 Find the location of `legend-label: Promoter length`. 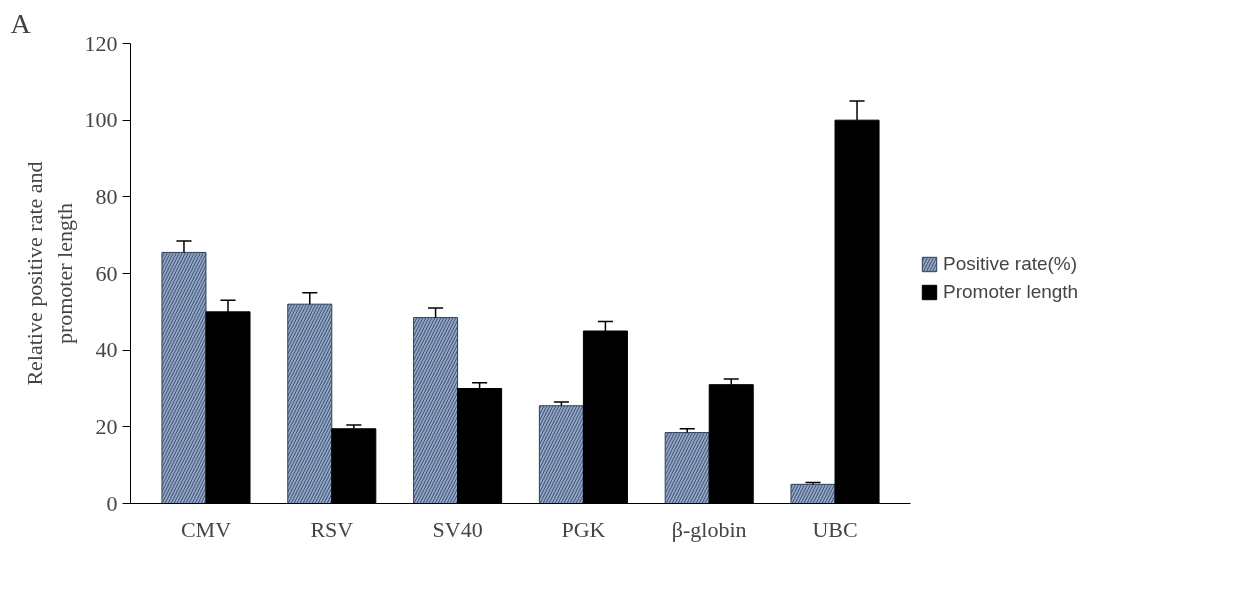

legend-label: Promoter length is located at coordinates (1011, 292).